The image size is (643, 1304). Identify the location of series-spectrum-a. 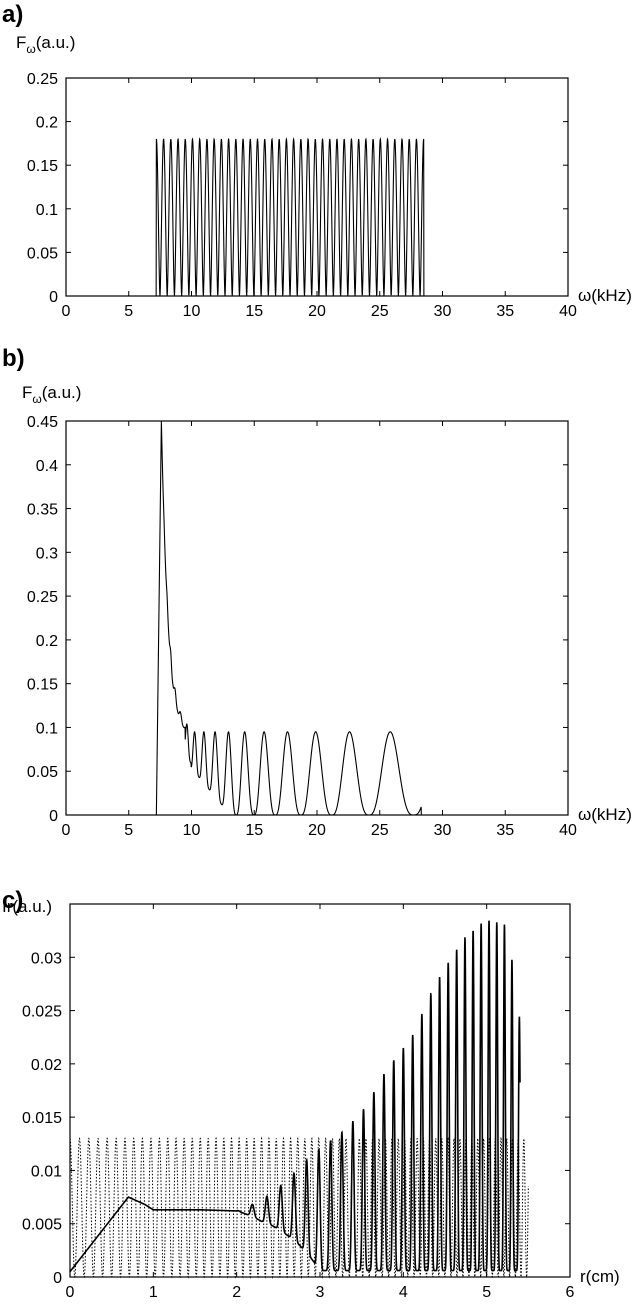
(317, 216).